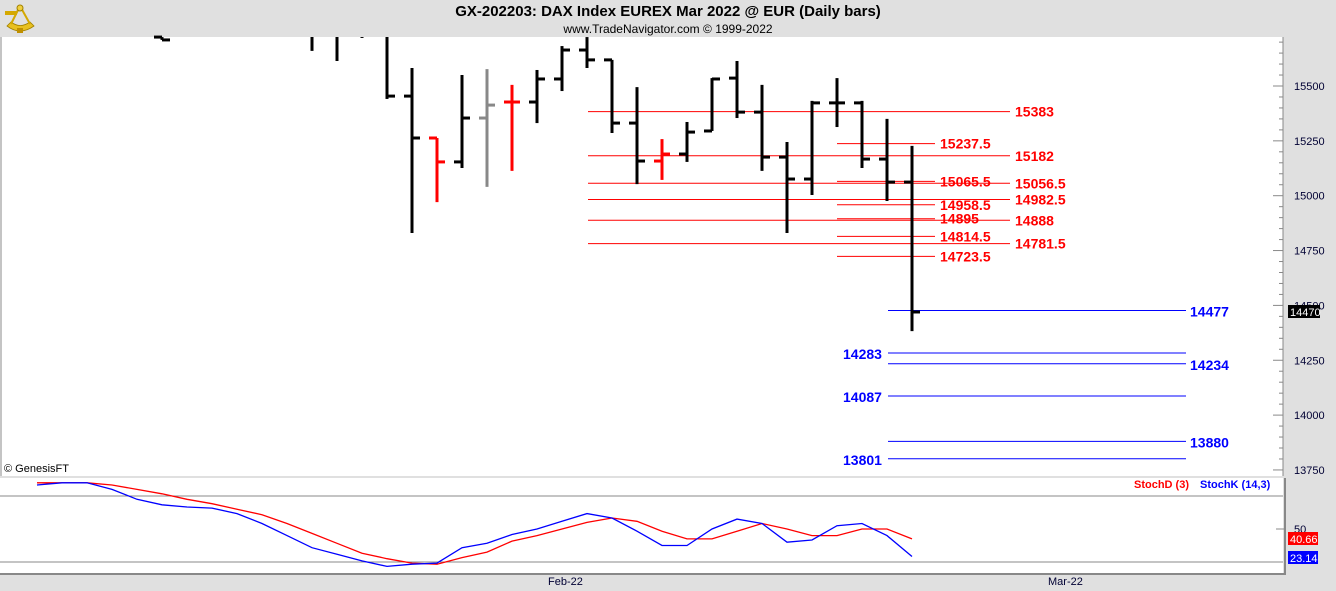 The height and width of the screenshot is (591, 1336). Describe the element at coordinates (965, 236) in the screenshot. I see `resistance-label: 14814.5` at that location.